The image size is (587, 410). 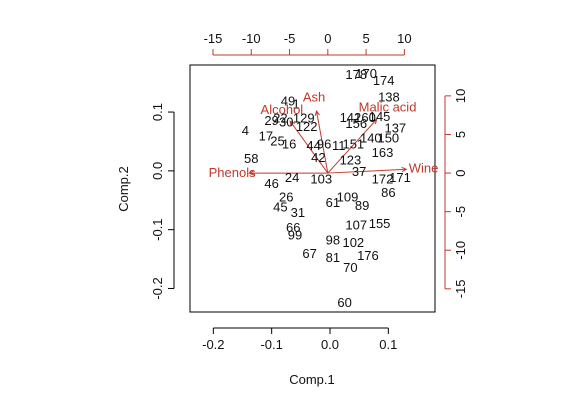 I want to click on right-tick-label: 10, so click(x=460, y=96).